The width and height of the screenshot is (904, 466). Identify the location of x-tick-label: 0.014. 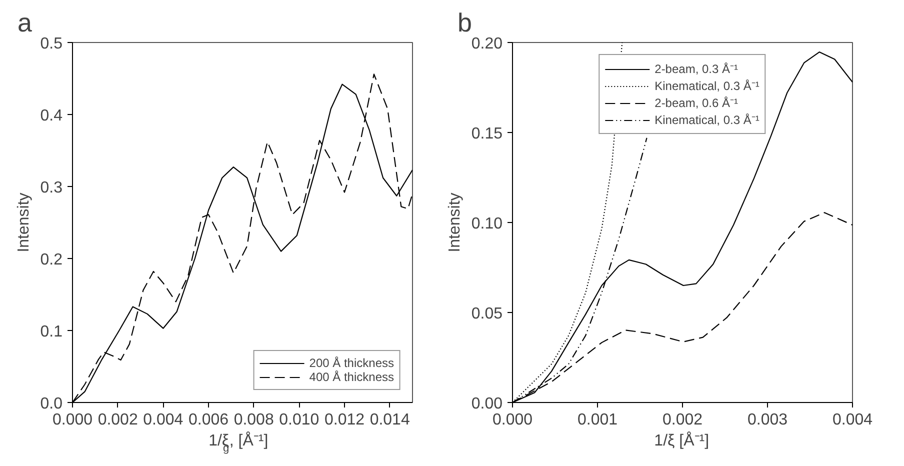
(390, 420).